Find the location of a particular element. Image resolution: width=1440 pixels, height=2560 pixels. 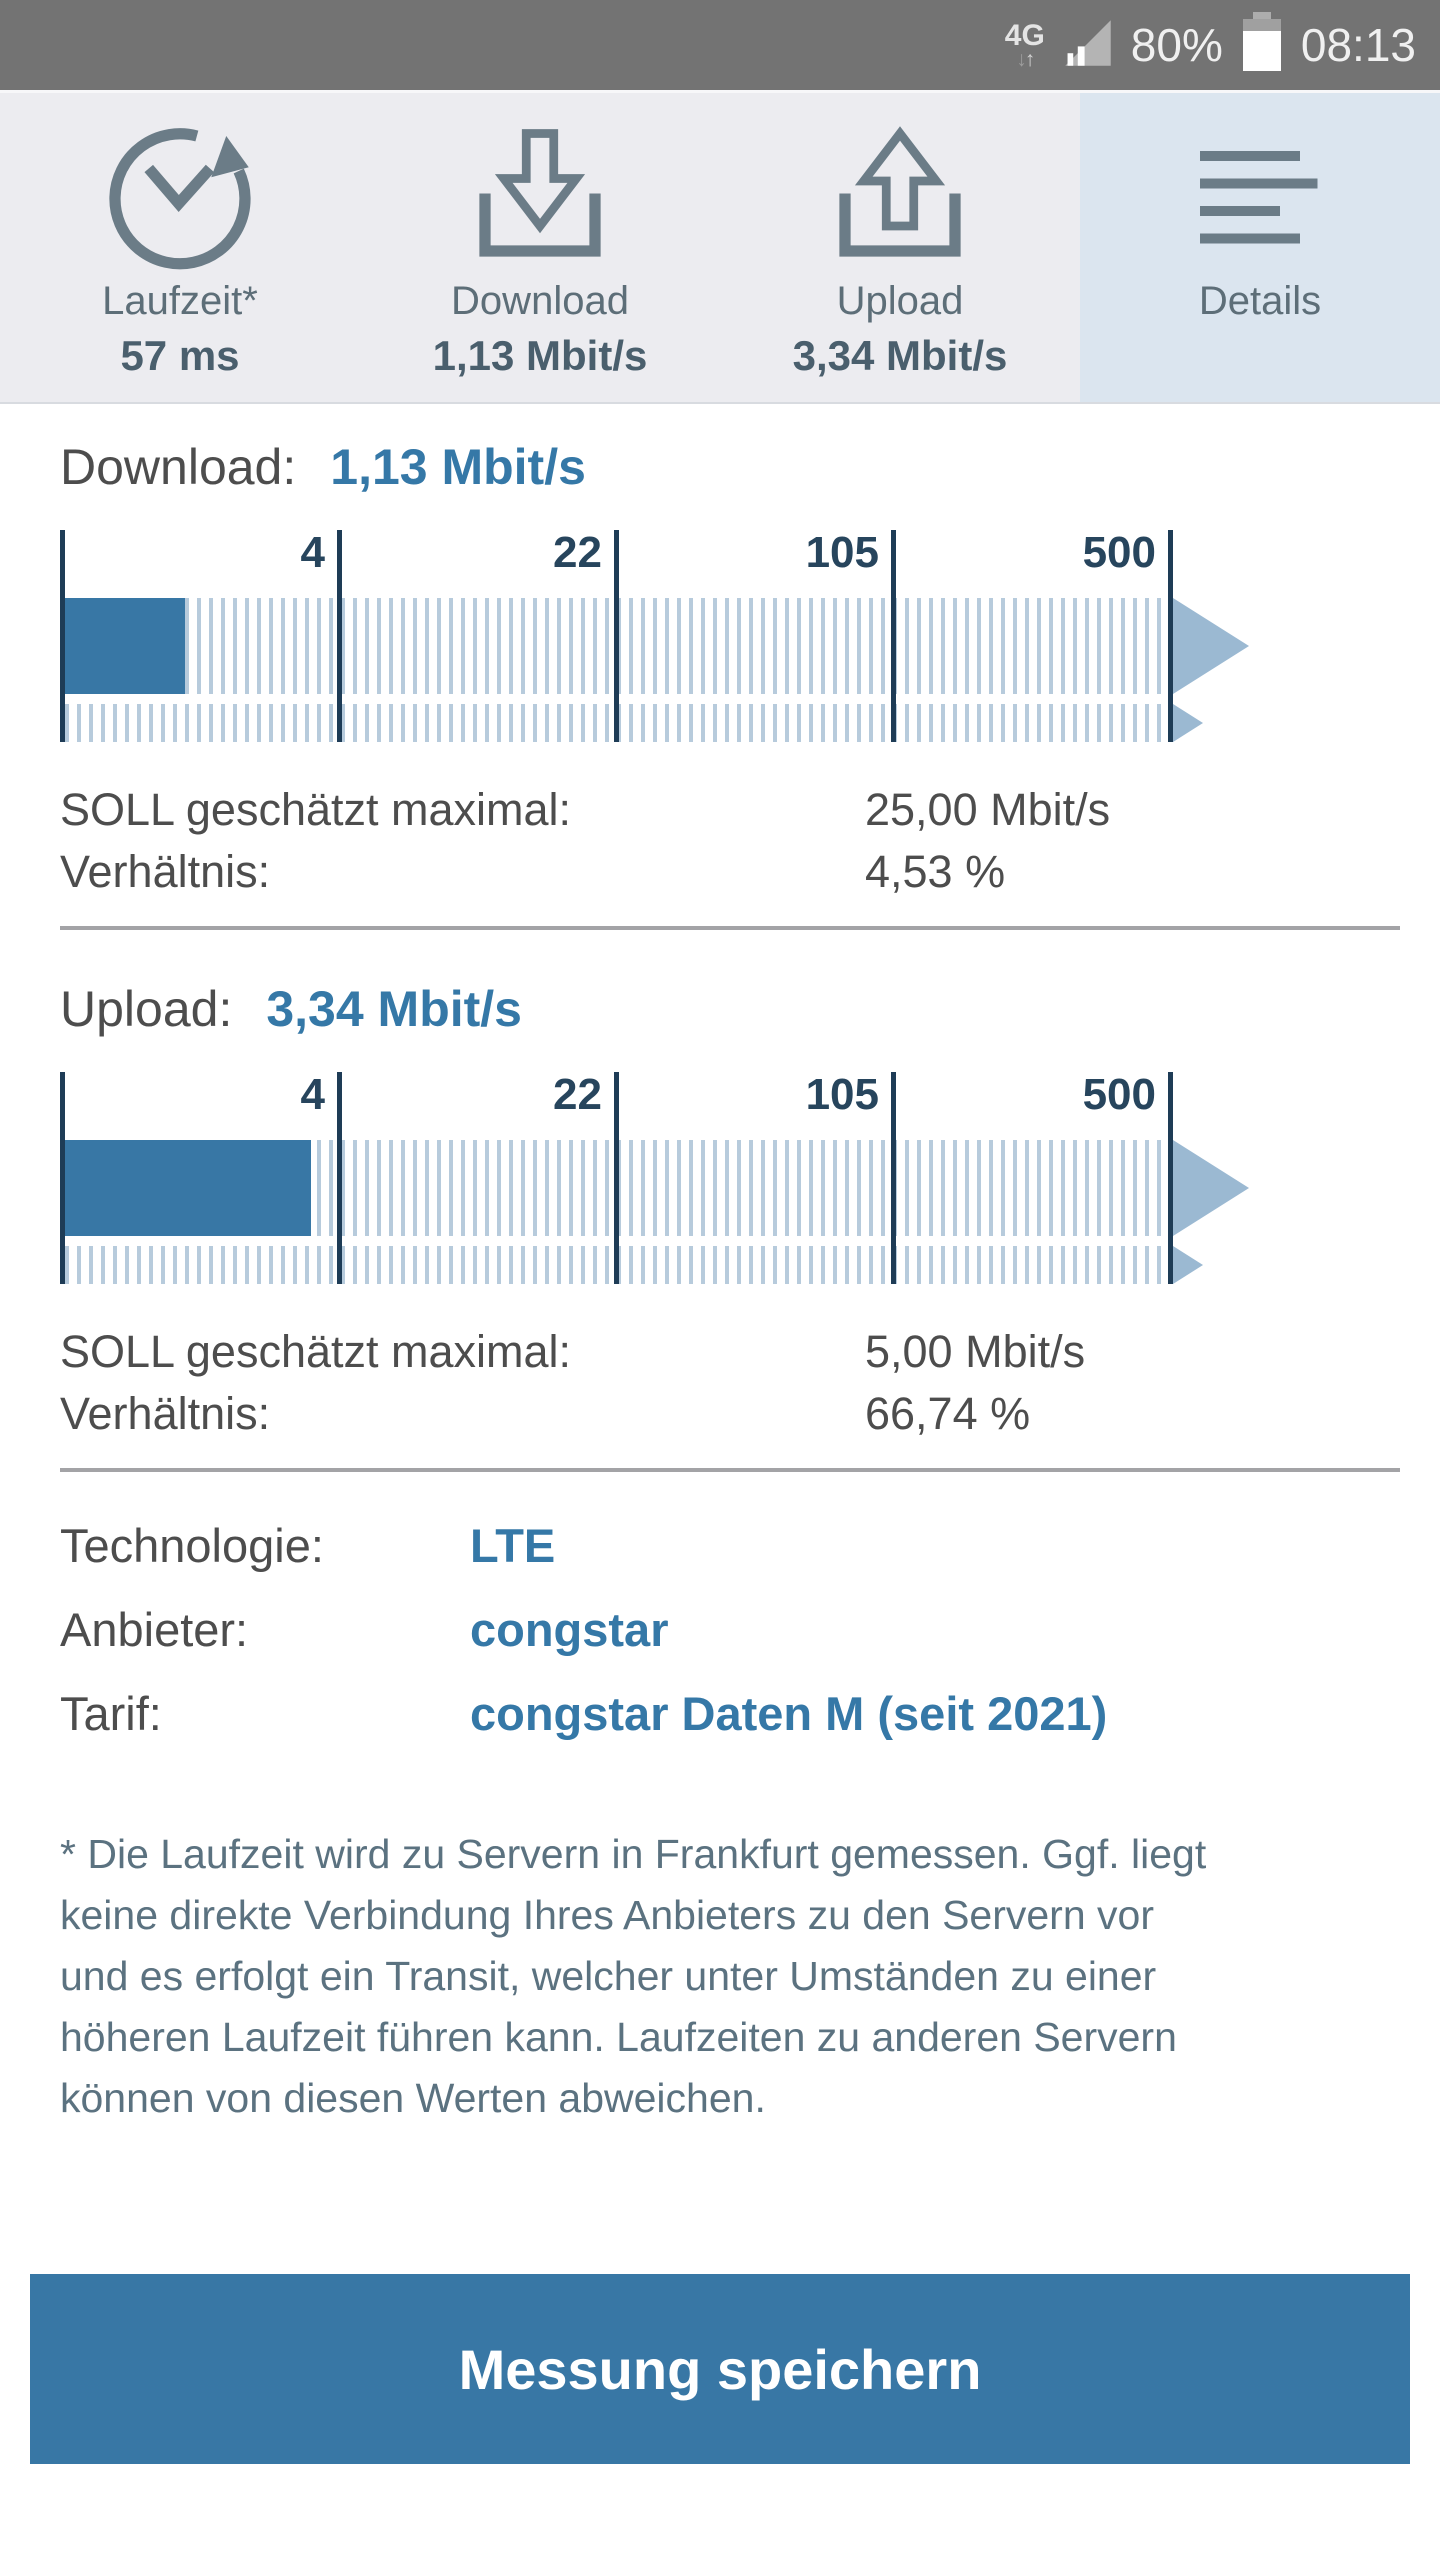

menu-lines-icon is located at coordinates (1260, 196).